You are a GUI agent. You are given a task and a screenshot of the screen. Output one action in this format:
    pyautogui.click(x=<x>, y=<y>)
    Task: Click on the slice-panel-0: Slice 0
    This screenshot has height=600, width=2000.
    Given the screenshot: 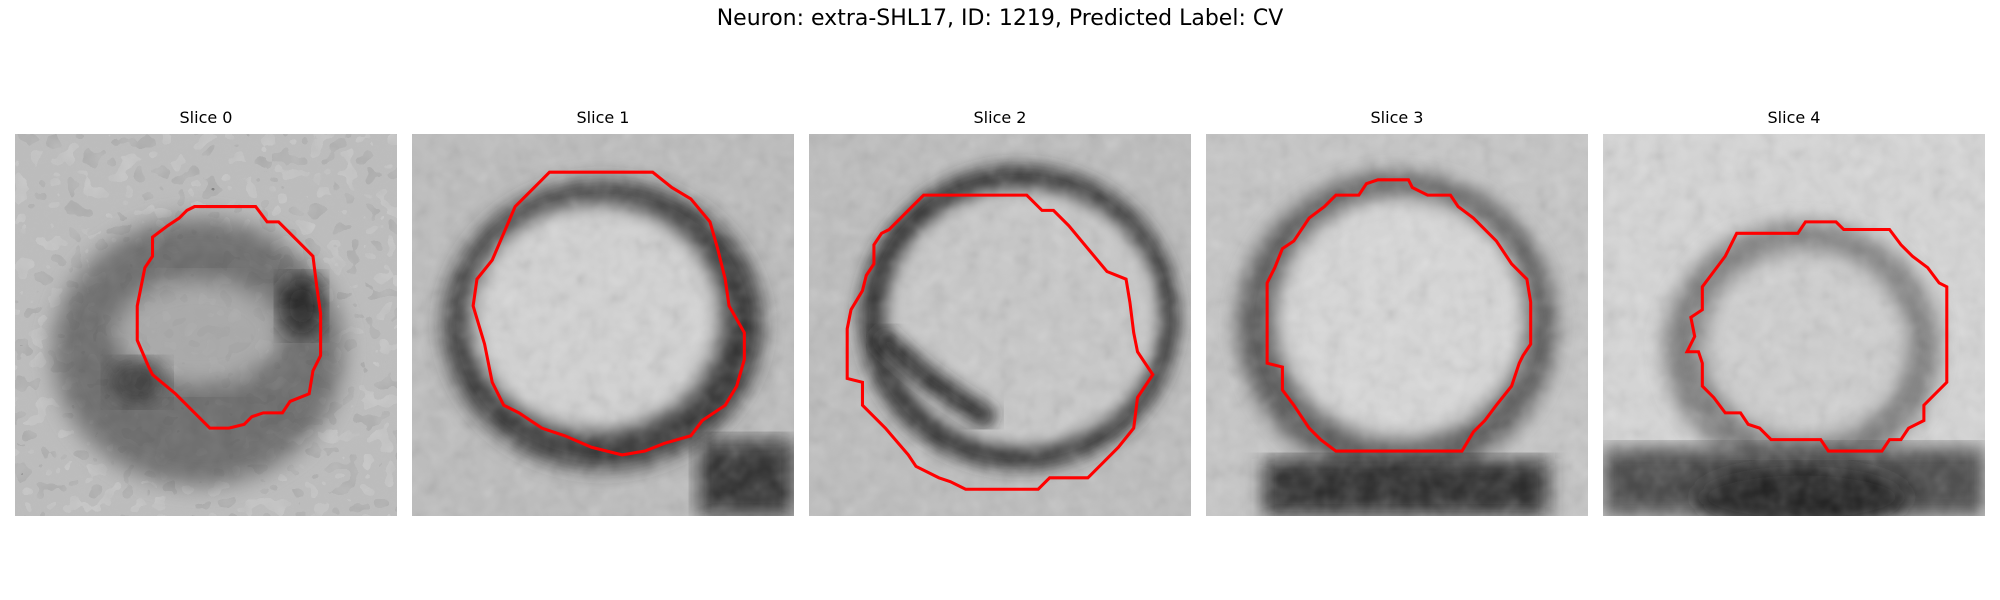 What is the action you would take?
    pyautogui.click(x=206, y=312)
    